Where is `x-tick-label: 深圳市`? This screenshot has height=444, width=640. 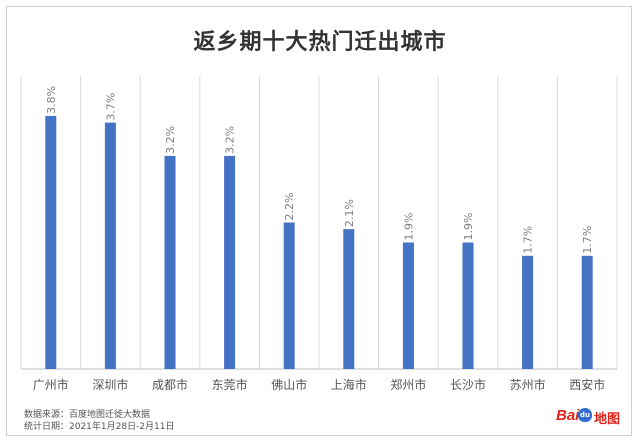 x-tick-label: 深圳市 is located at coordinates (110, 384).